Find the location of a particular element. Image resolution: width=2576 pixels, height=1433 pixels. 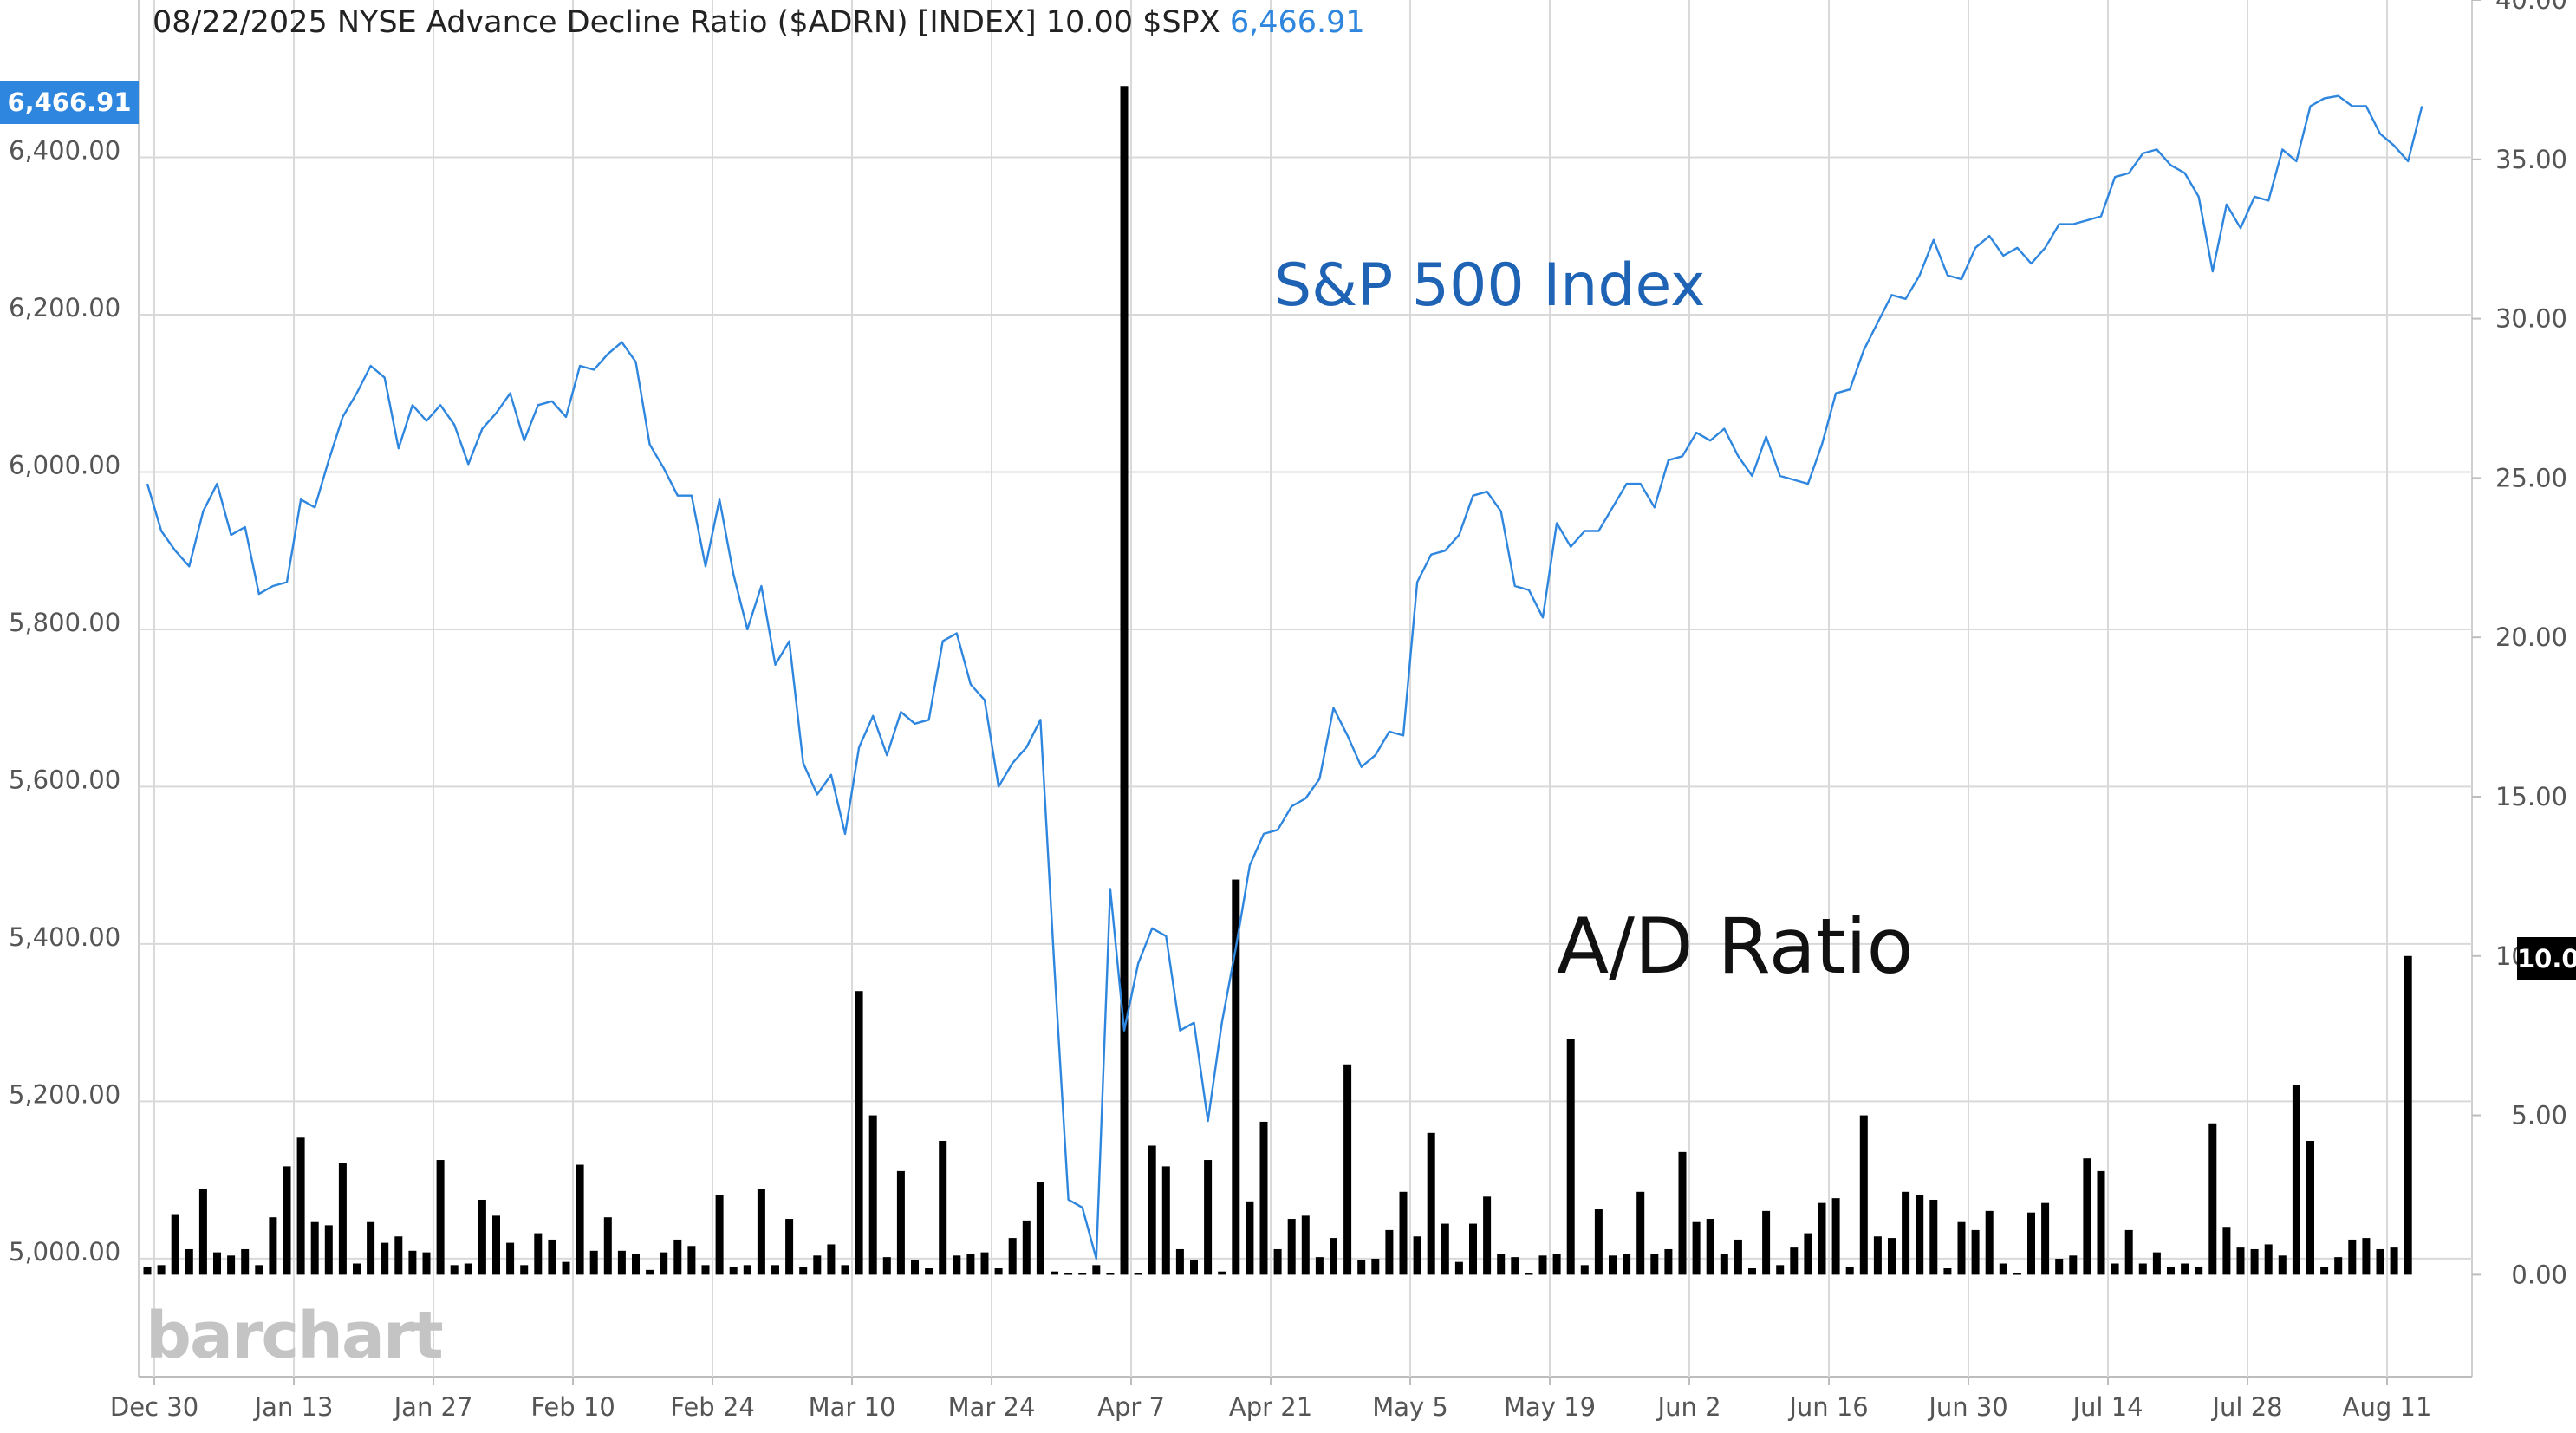

x-tick-label: Feb 10 is located at coordinates (572, 1407).